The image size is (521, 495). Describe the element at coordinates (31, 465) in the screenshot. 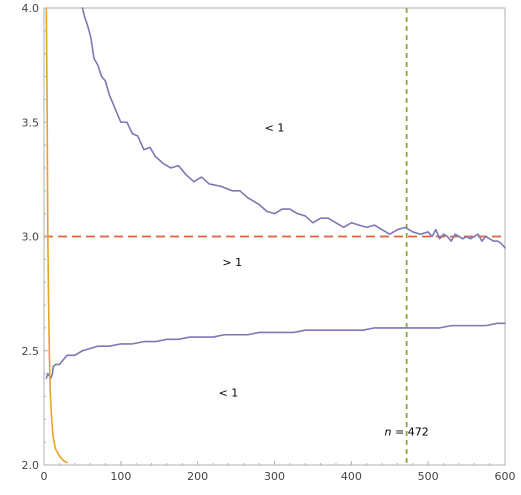

I see `y-tick-label: 2.0` at that location.